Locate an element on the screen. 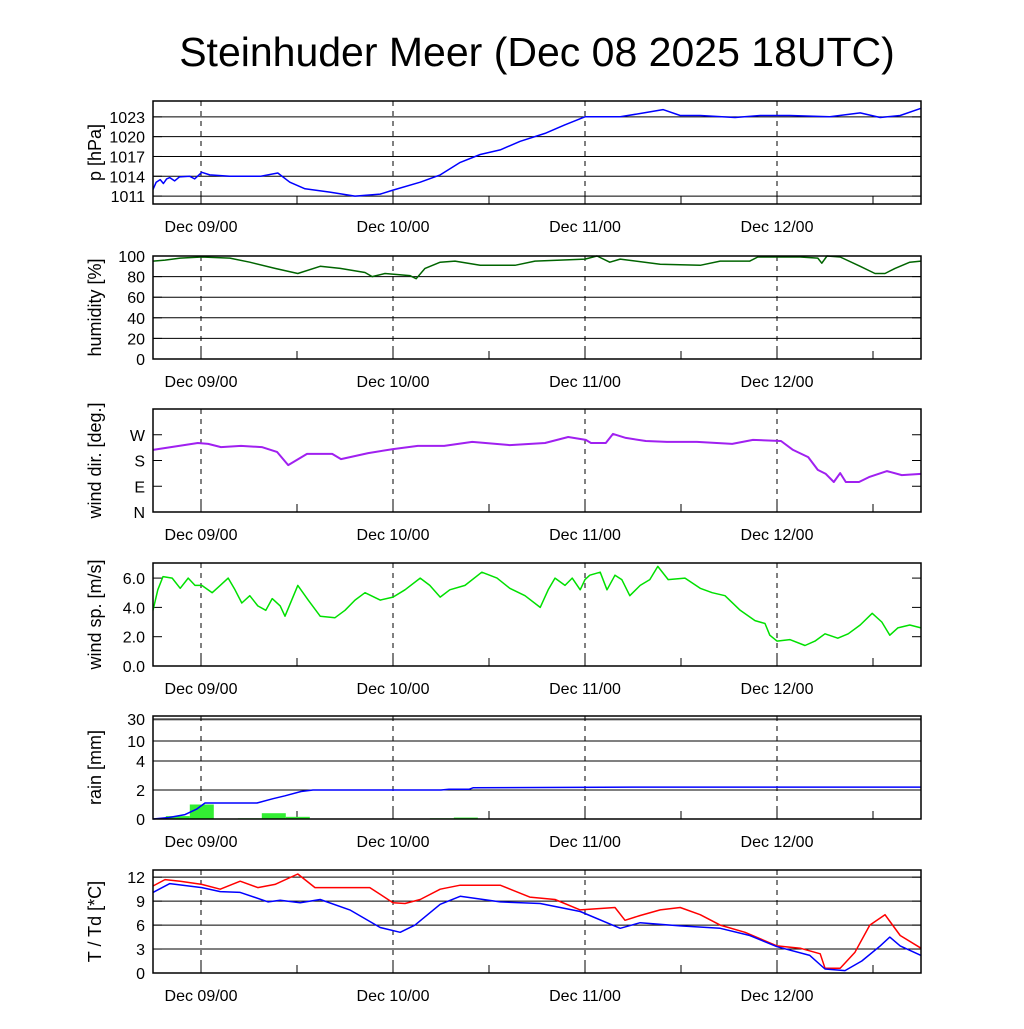 This screenshot has width=1024, height=1029. y-axis-label: wind sp. [m/s] is located at coordinates (95, 614).